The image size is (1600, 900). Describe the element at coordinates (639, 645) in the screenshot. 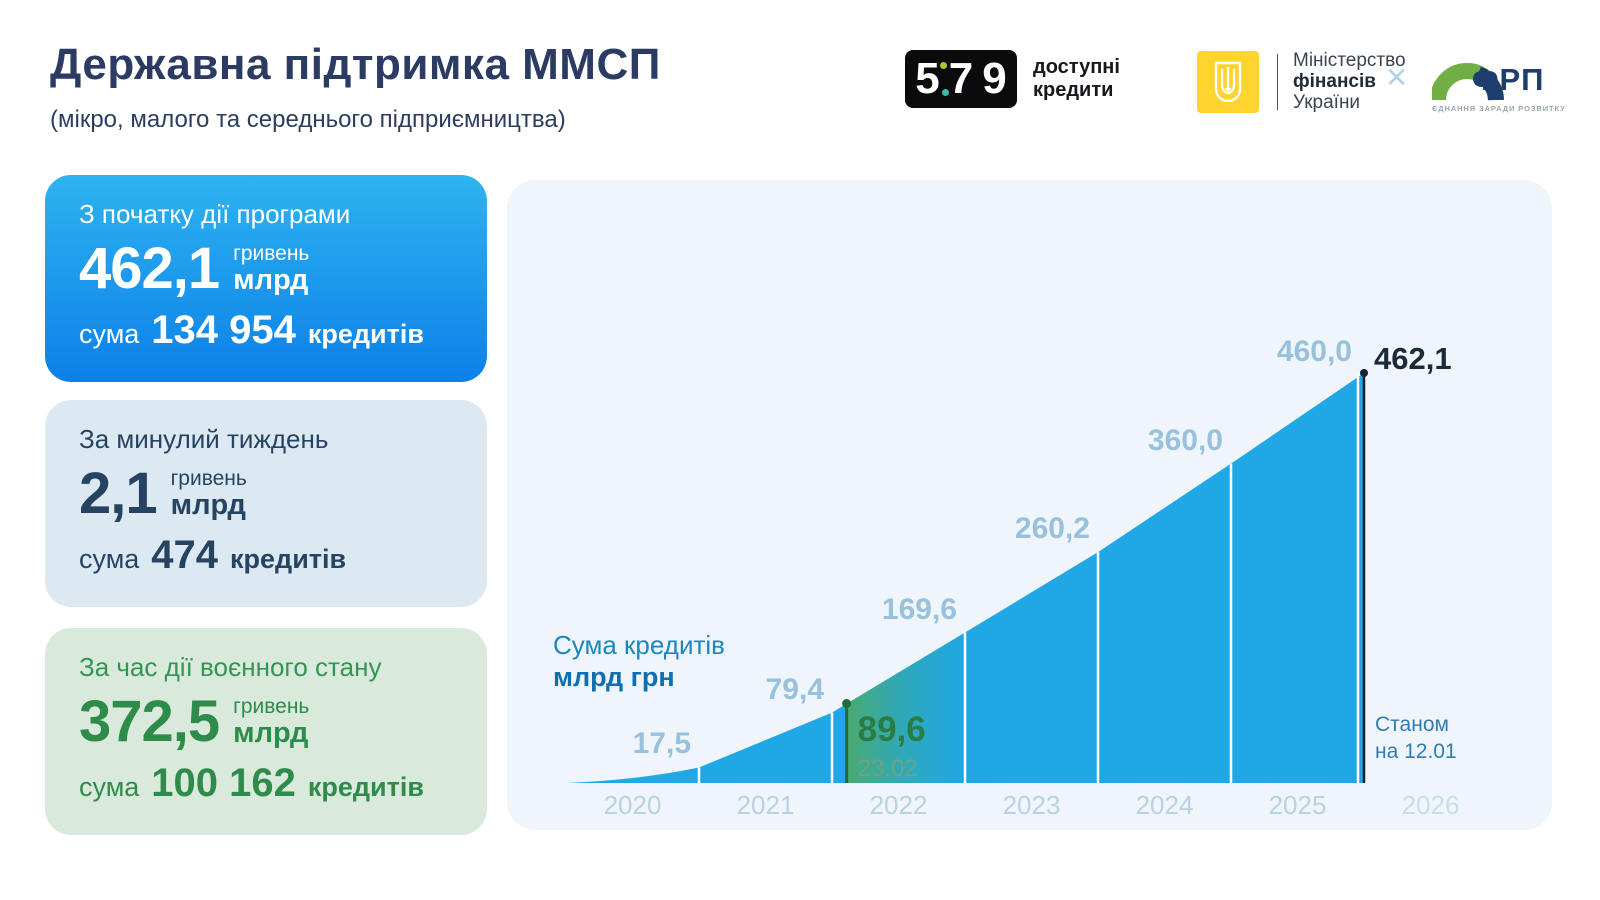

I see `chart-title: Сума кредитів` at that location.